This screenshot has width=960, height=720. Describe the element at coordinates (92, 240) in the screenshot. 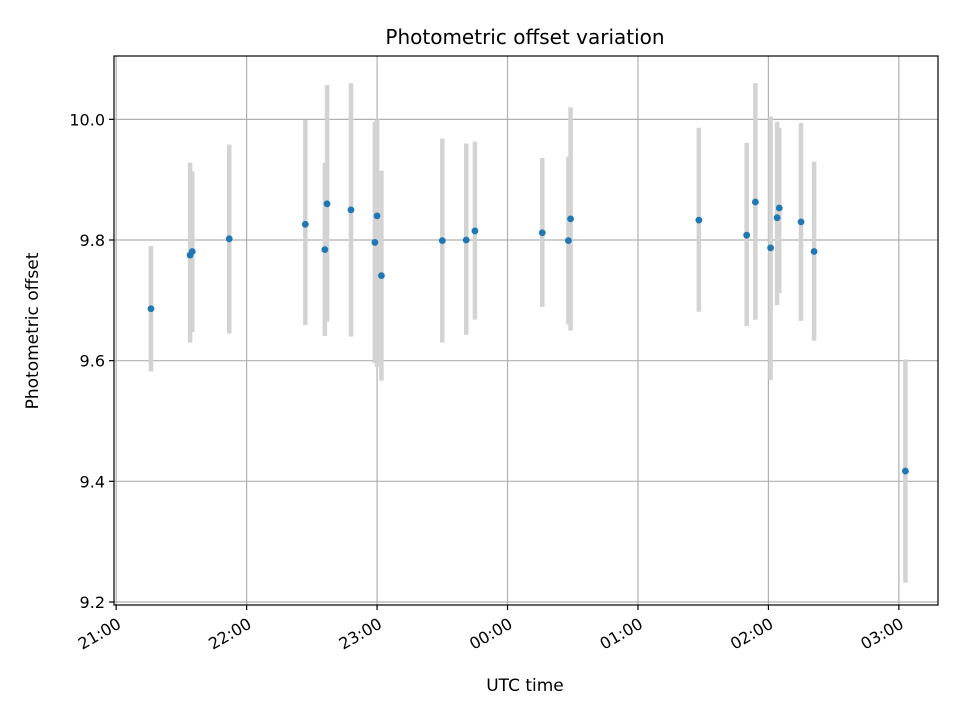

I see `y-tick-label: 9.8` at that location.